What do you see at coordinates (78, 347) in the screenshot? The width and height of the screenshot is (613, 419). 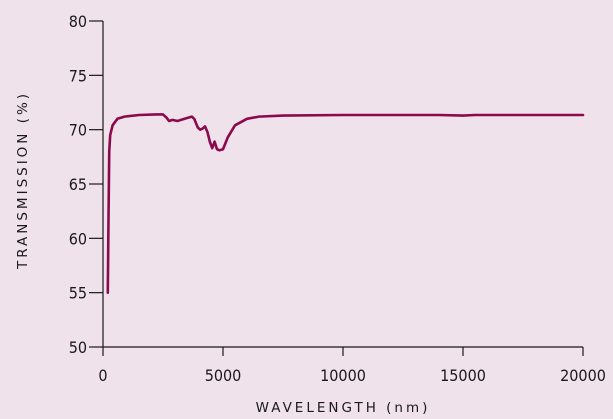 I see `y-tick-label: 50` at bounding box center [78, 347].